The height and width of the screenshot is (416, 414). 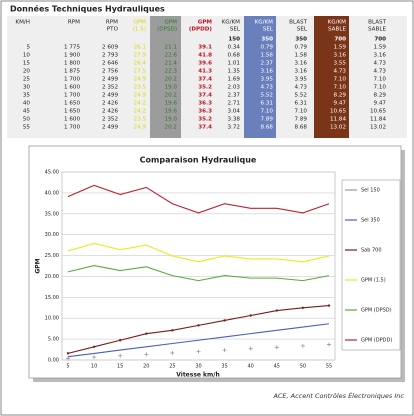 What do you see at coordinates (165, 77) in the screenshot?
I see `col-dpsd-bg` at bounding box center [165, 77].